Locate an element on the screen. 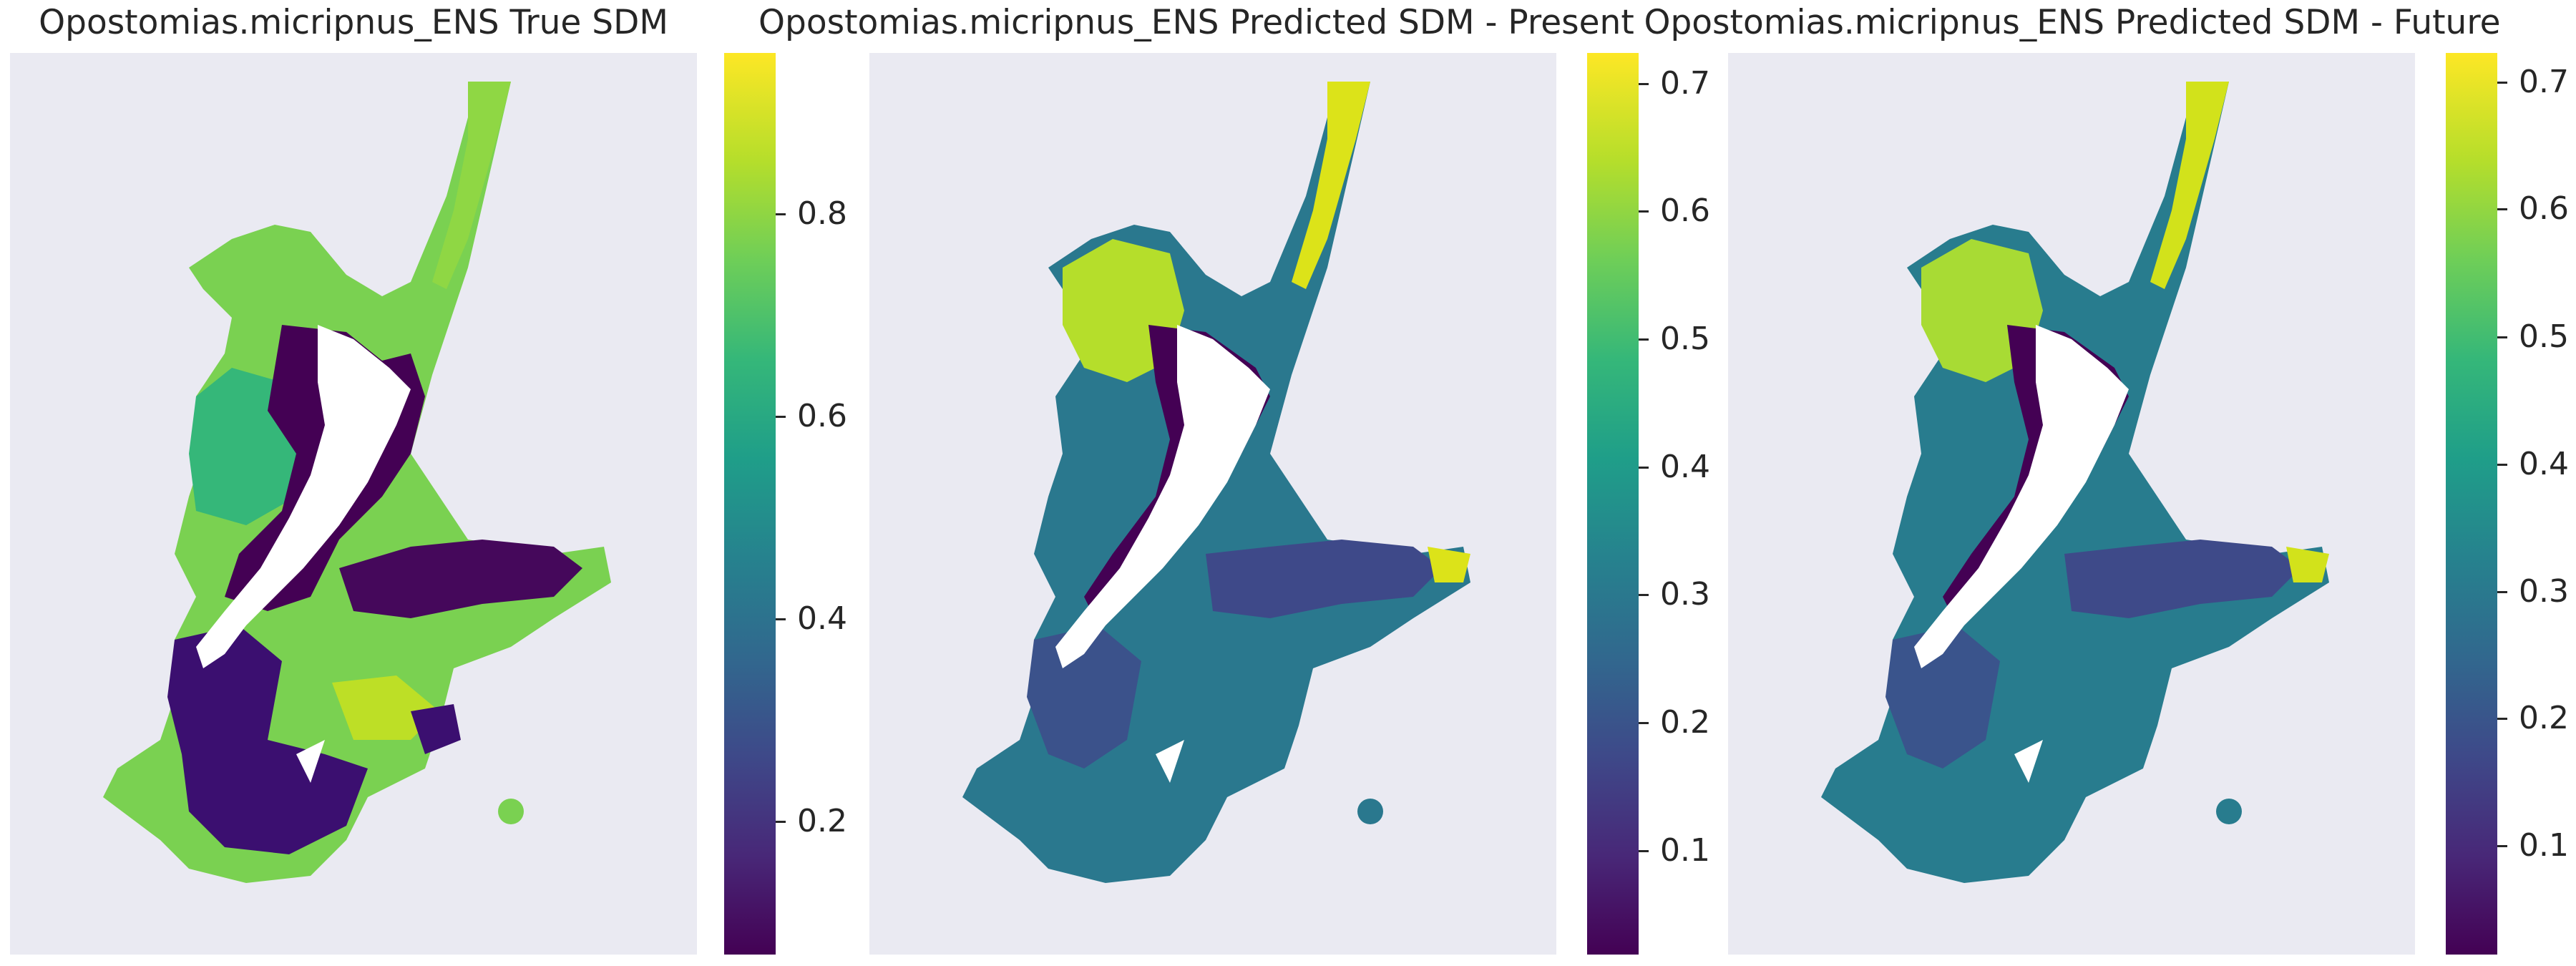 The width and height of the screenshot is (2576, 966). colorbar-predicted-future: 0.1 0.2 0.3 0.4 0.5 0.6 0.7 is located at coordinates (2507, 504).